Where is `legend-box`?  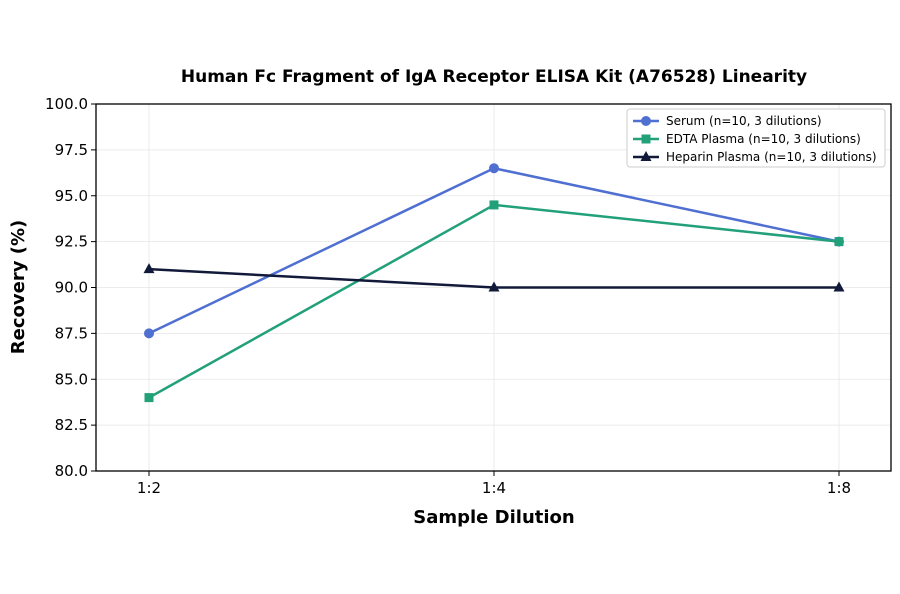 legend-box is located at coordinates (756, 138).